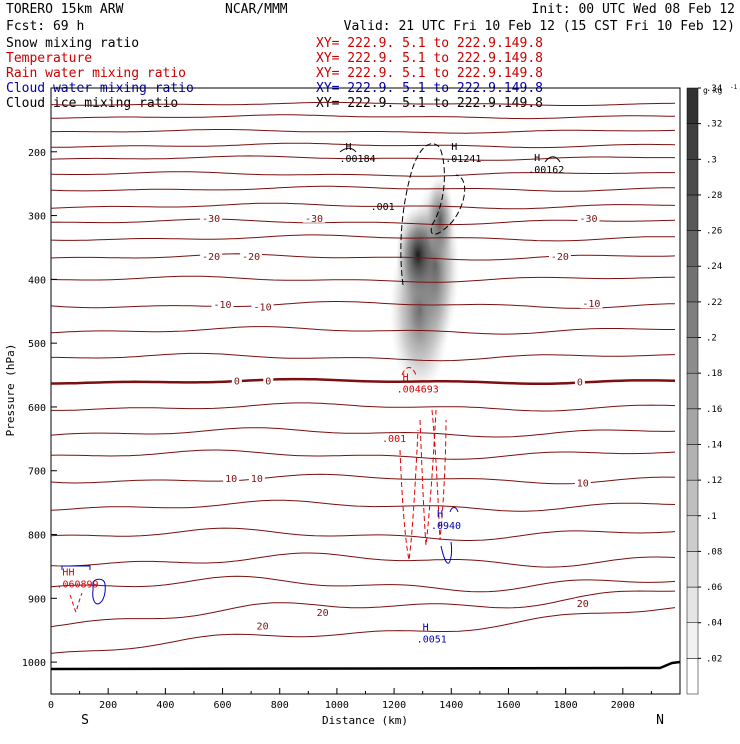 Image resolution: width=740 pixels, height=744 pixels. Describe the element at coordinates (34, 663) in the screenshot. I see `y-tick-label: 1000` at that location.